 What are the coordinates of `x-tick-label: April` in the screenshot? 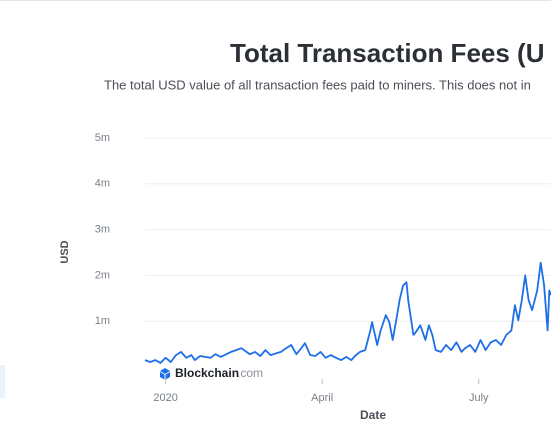 It's located at (322, 398).